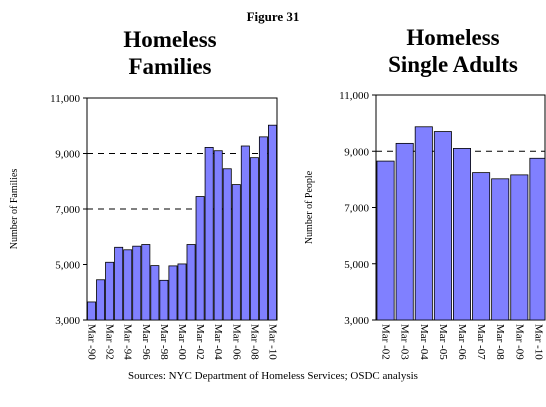 The width and height of the screenshot is (546, 407). I want to click on x-tick-label: Mar -98, so click(164, 342).